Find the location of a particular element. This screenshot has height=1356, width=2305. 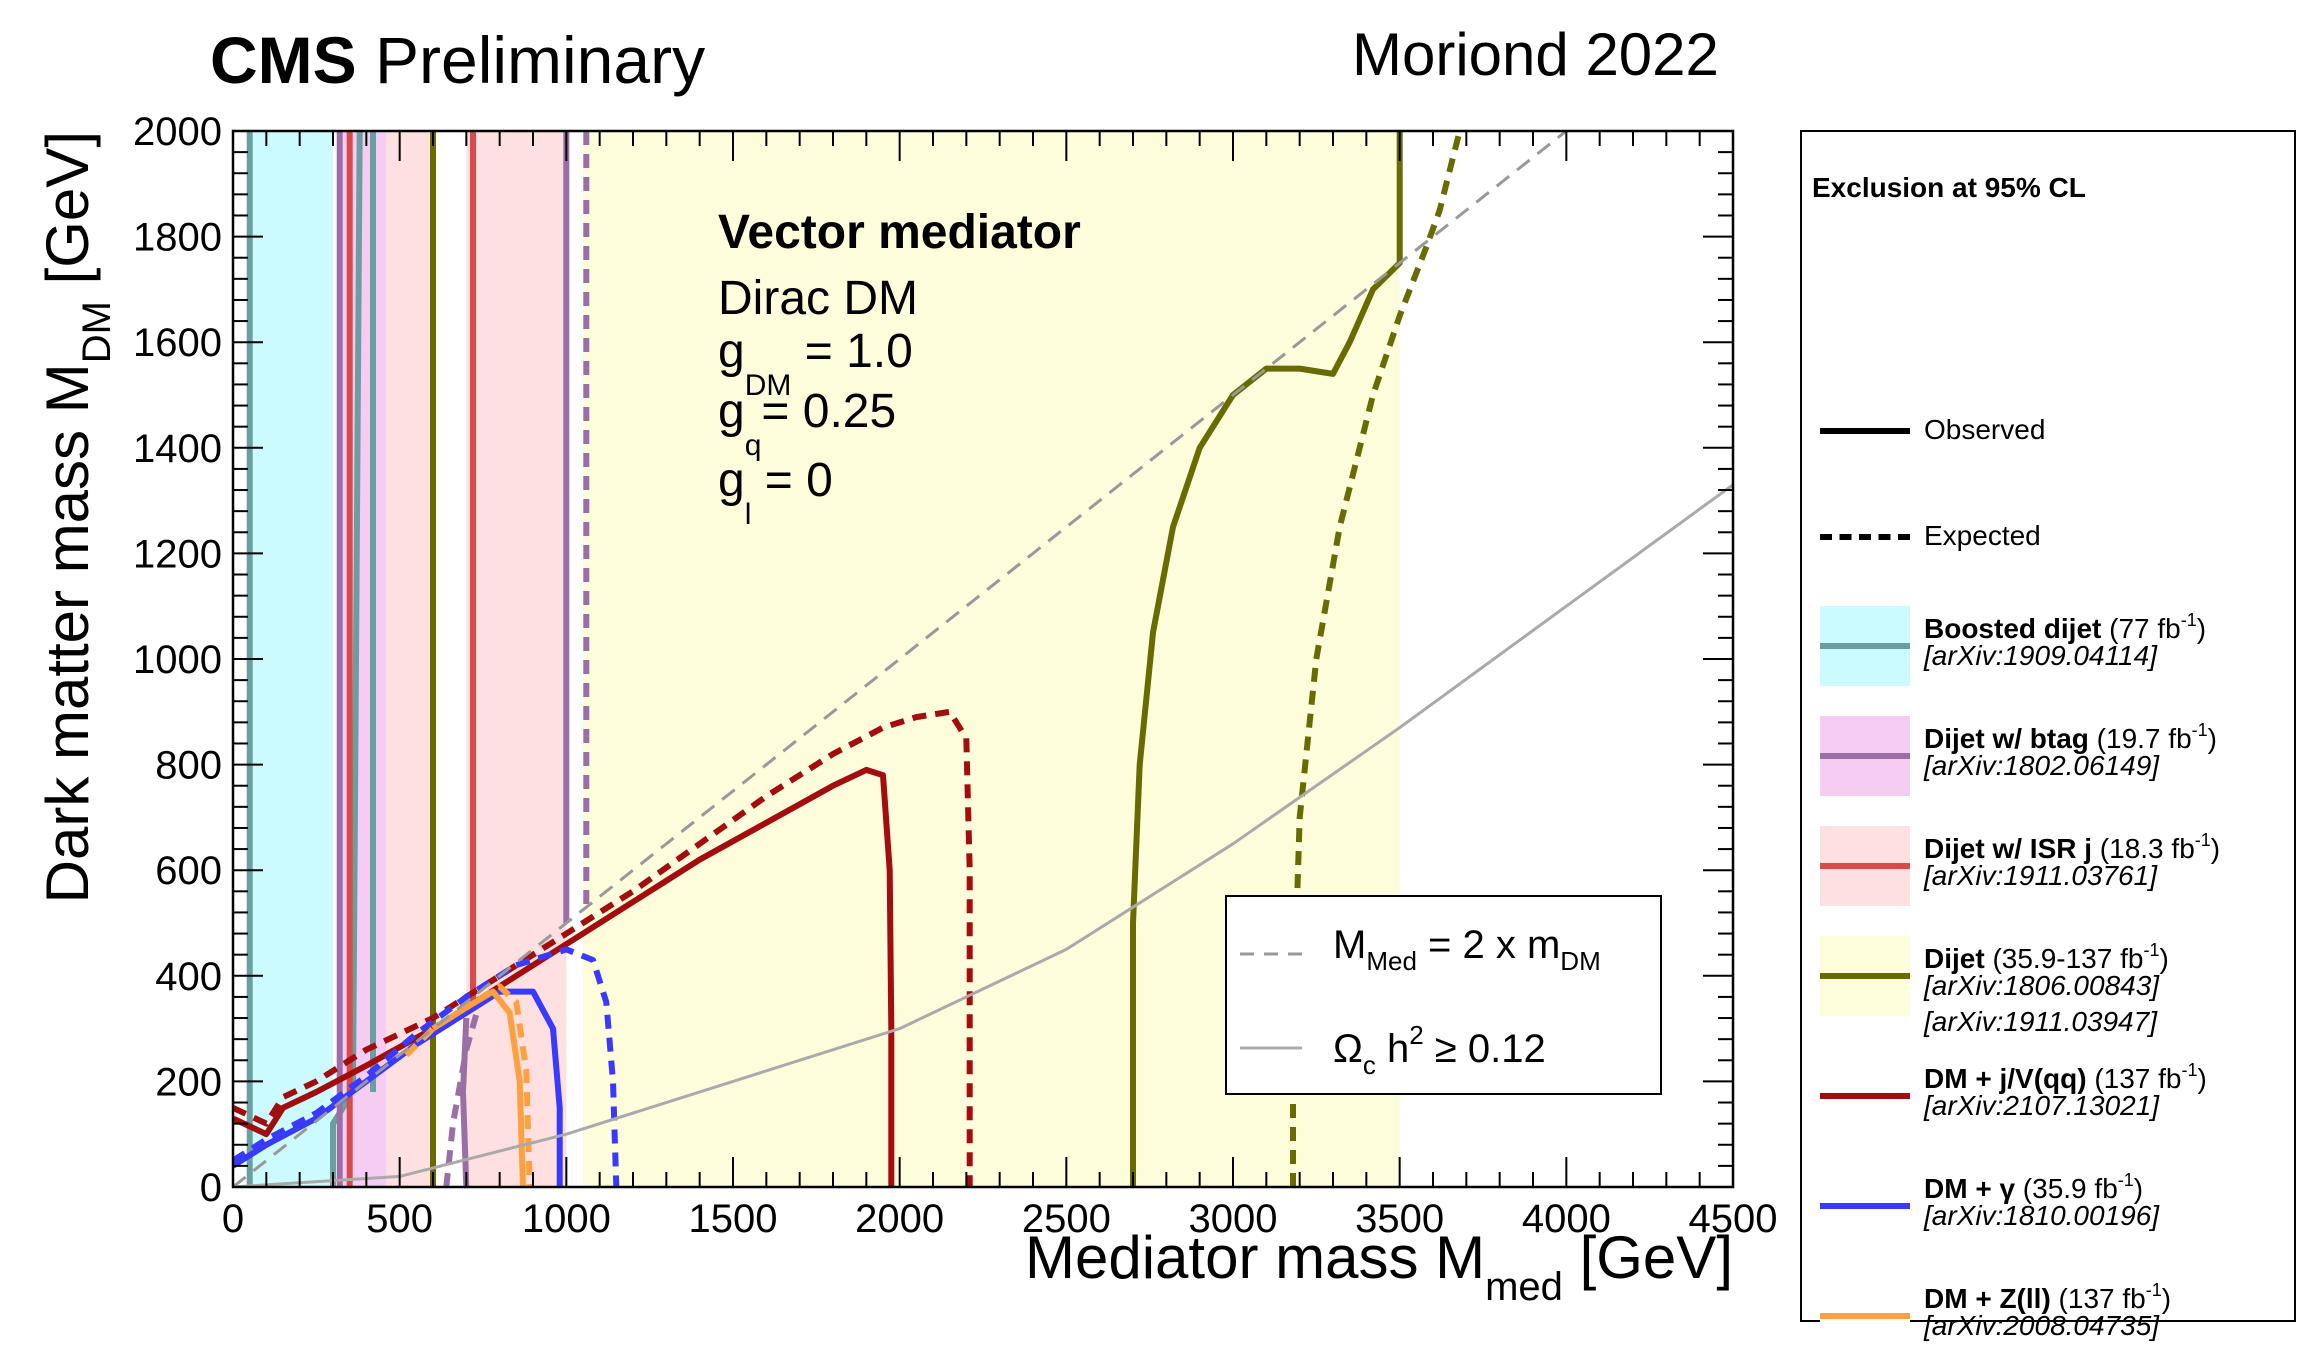

y-tick-label: 800 is located at coordinates (188, 766).